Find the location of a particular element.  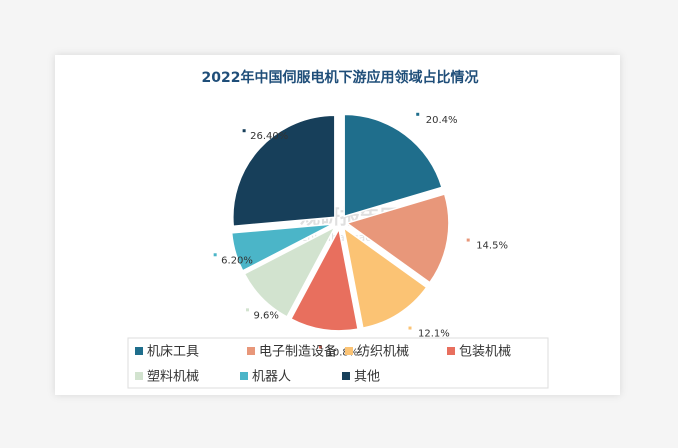

legend-label: 纺织机械 is located at coordinates (383, 352).